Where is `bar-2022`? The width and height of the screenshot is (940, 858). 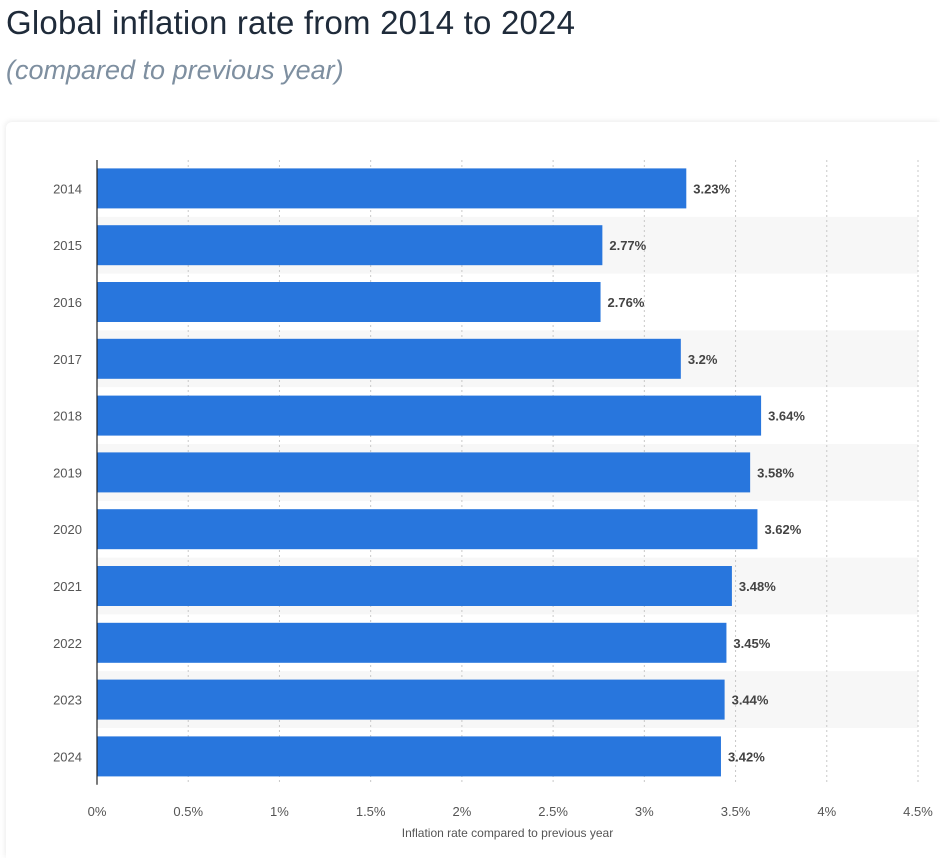 bar-2022 is located at coordinates (412, 642).